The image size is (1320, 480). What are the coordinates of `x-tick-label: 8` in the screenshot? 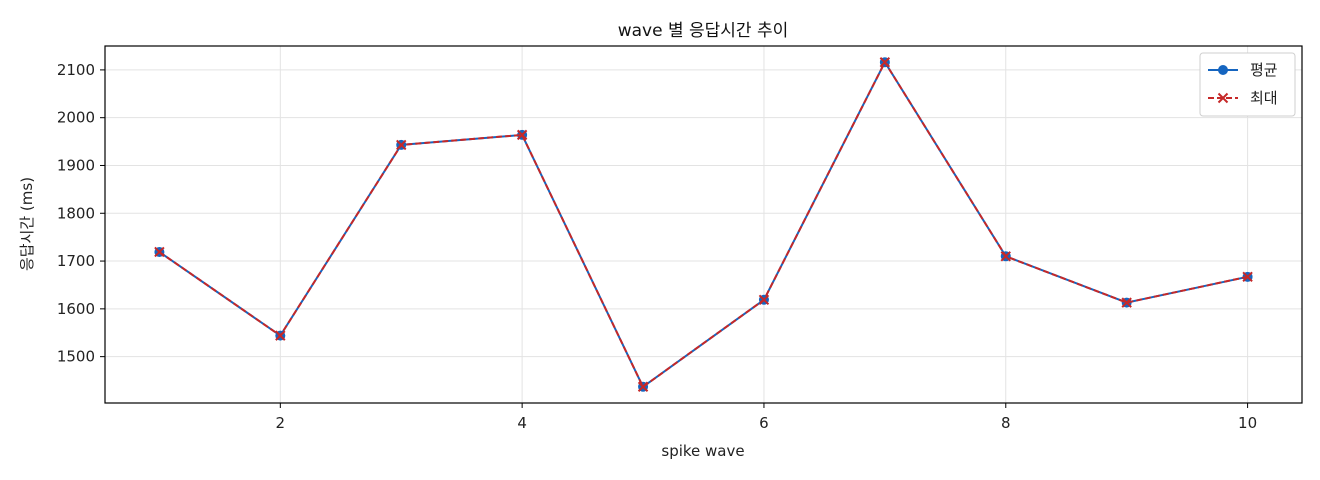 It's located at (1006, 423).